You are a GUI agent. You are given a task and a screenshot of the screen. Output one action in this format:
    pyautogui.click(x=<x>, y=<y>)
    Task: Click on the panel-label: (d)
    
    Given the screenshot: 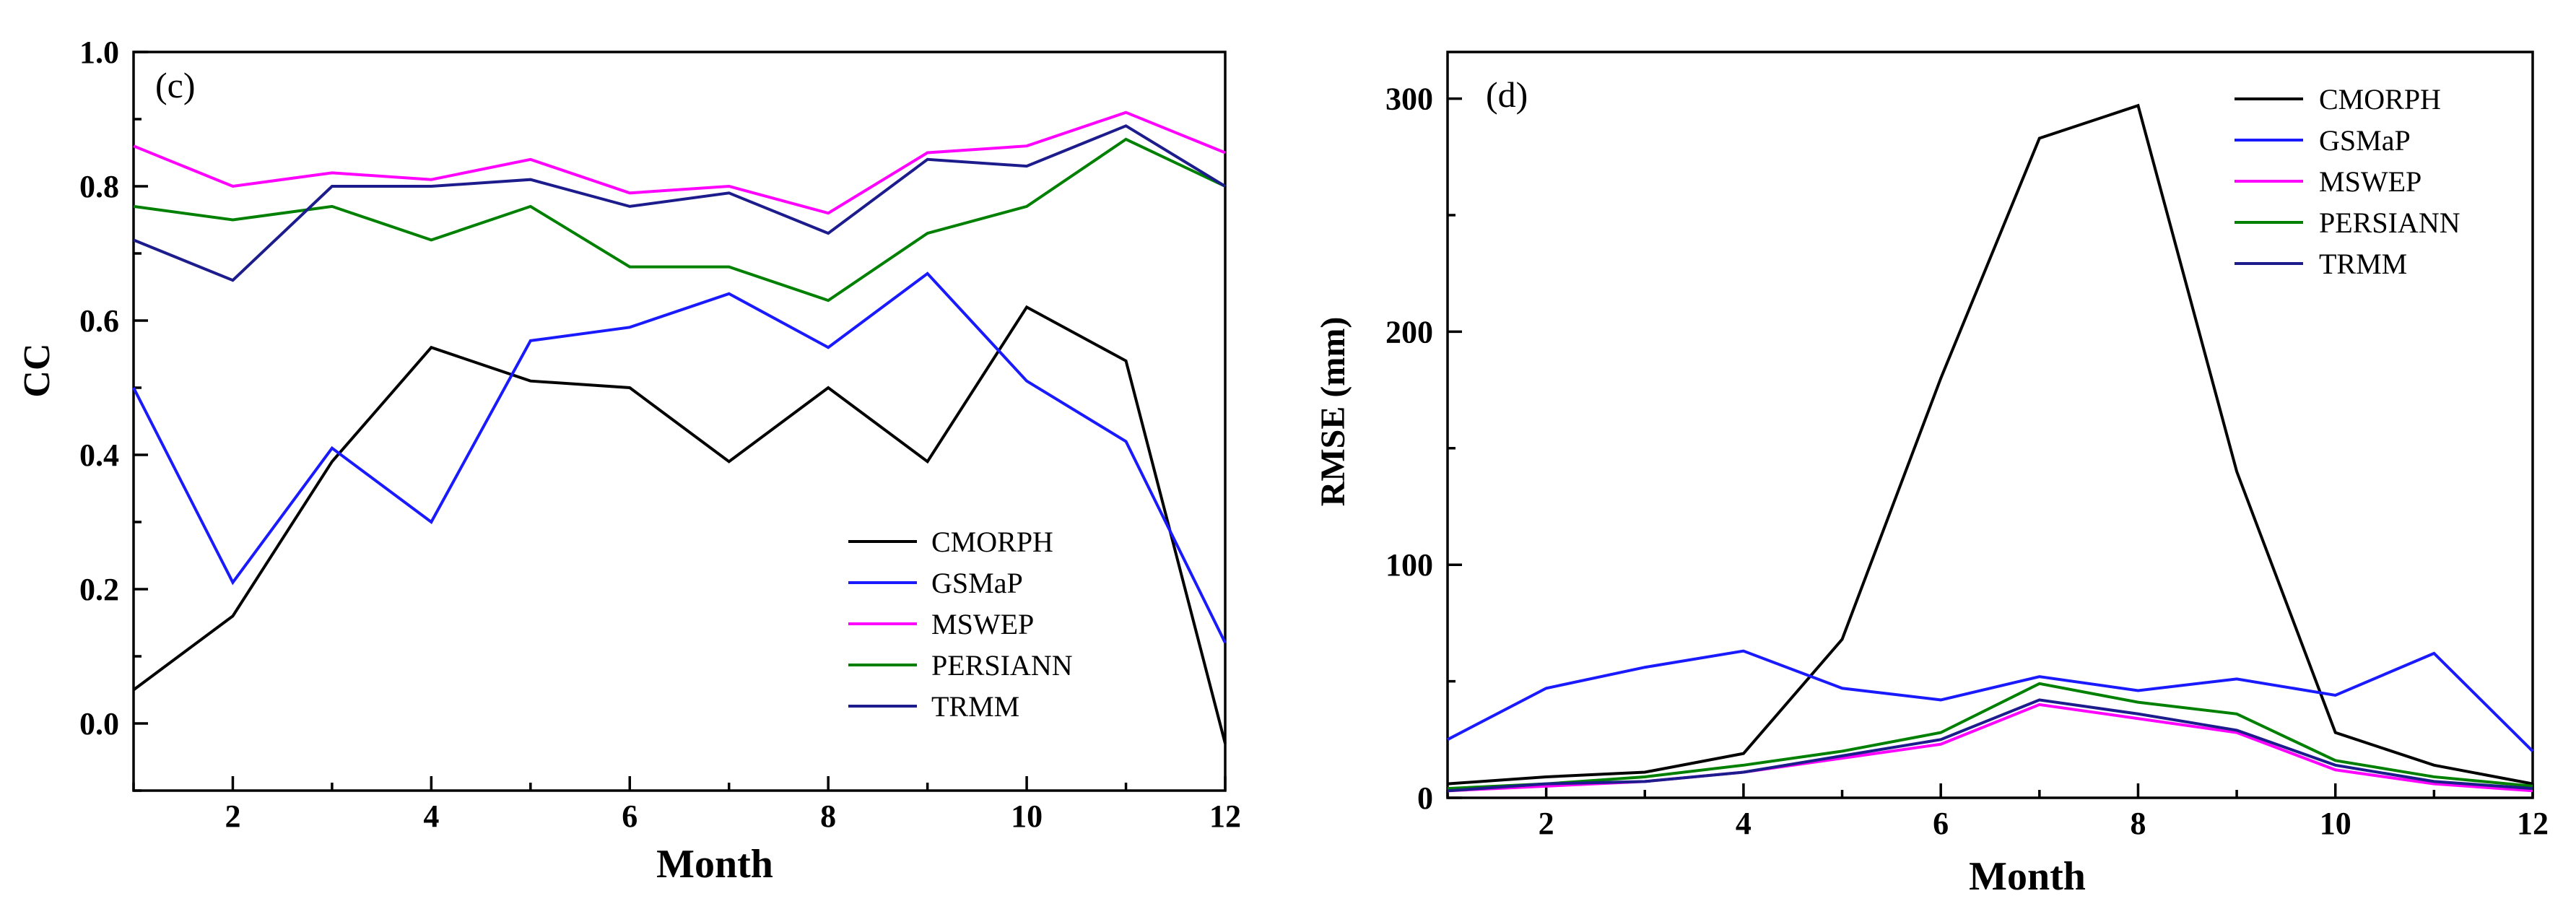 What is the action you would take?
    pyautogui.click(x=1507, y=94)
    